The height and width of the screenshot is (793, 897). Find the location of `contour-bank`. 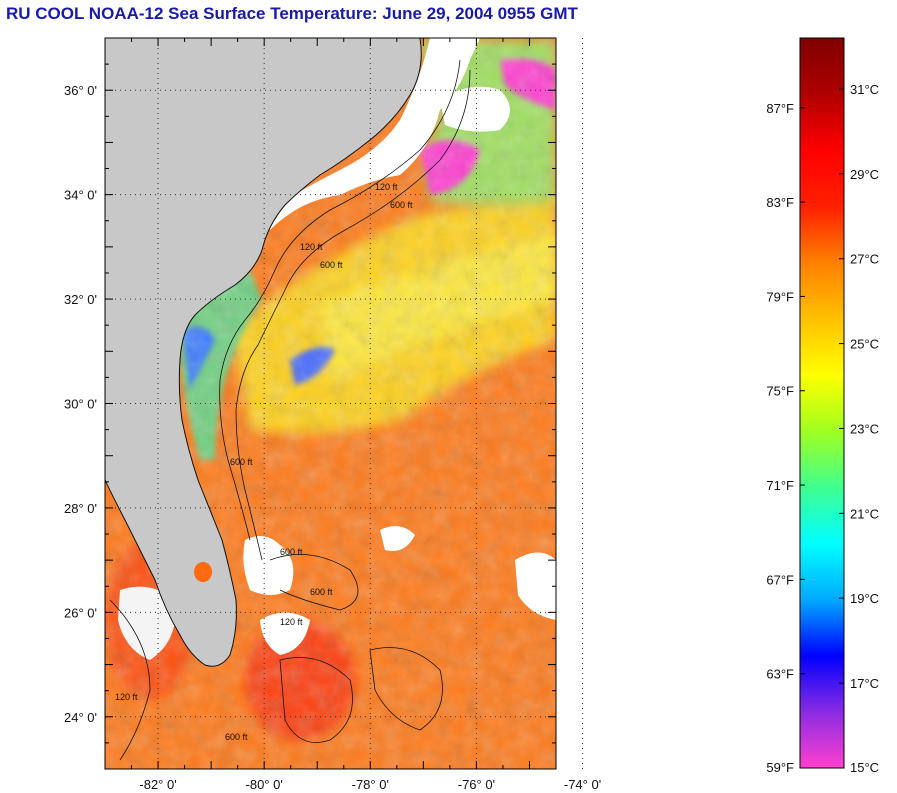

contour-bank is located at coordinates (316, 700).